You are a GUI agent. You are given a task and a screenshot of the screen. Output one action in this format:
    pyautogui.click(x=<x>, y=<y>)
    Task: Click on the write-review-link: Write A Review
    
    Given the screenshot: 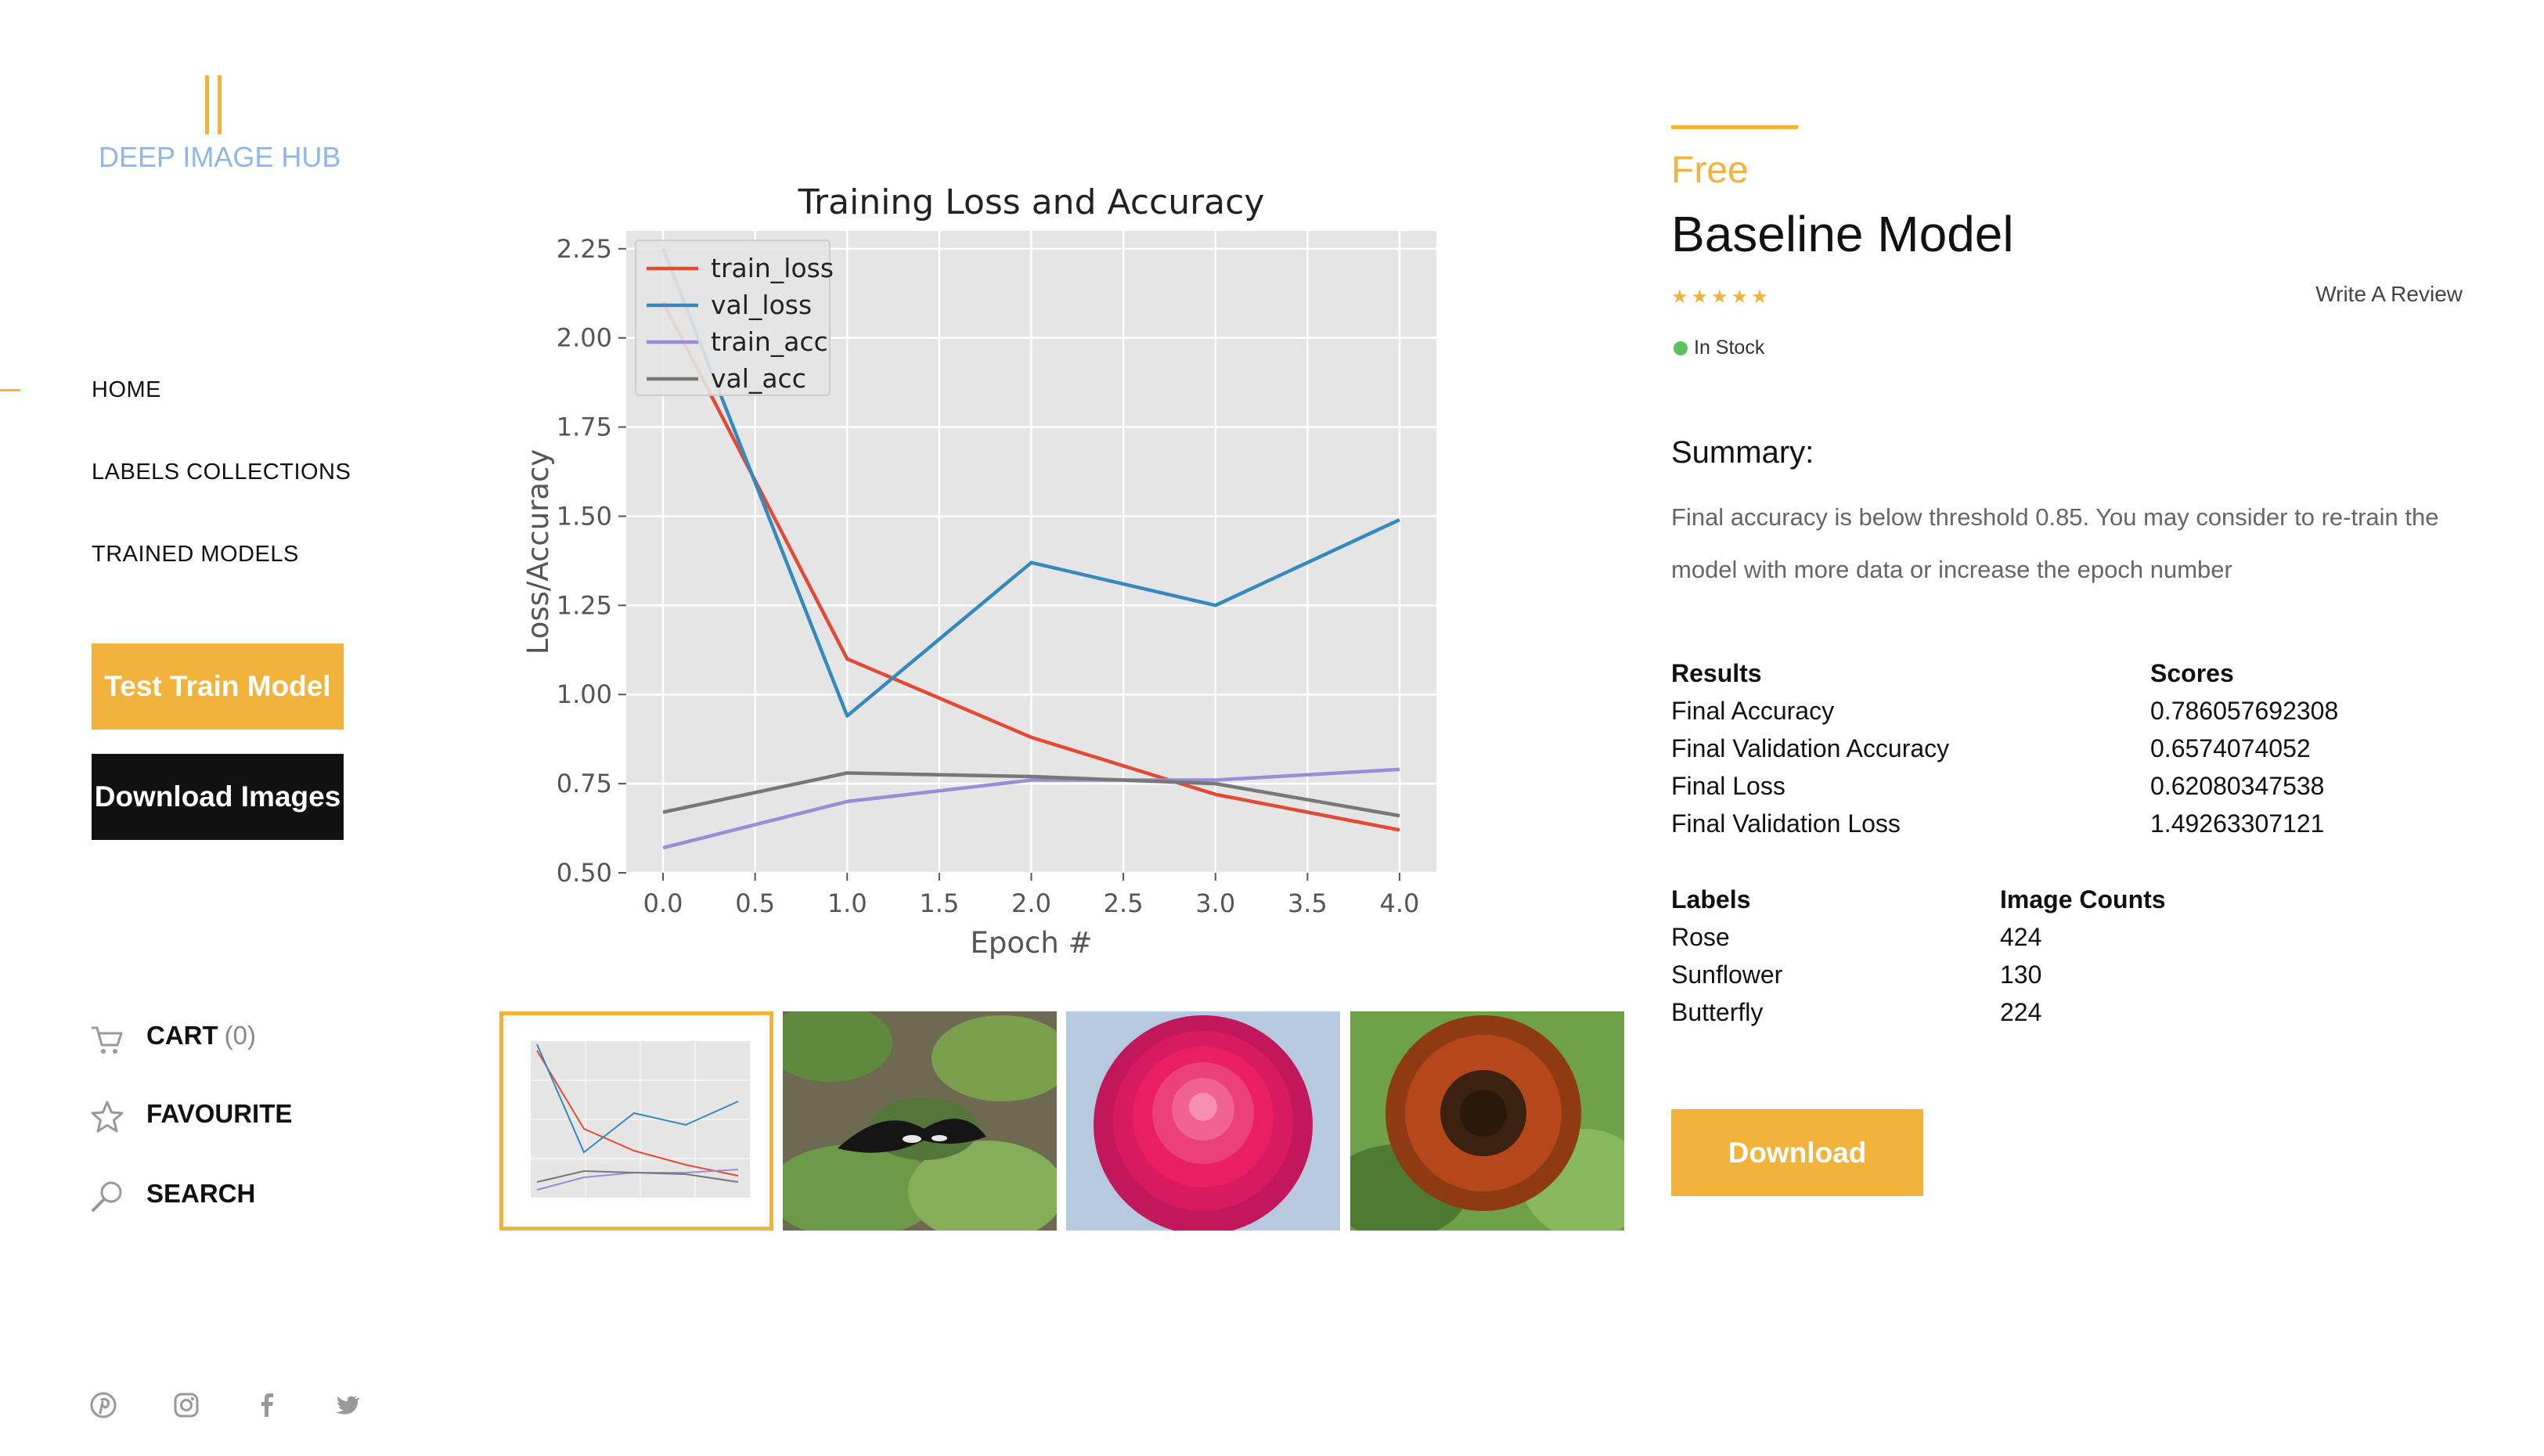 What is the action you would take?
    pyautogui.click(x=2389, y=294)
    